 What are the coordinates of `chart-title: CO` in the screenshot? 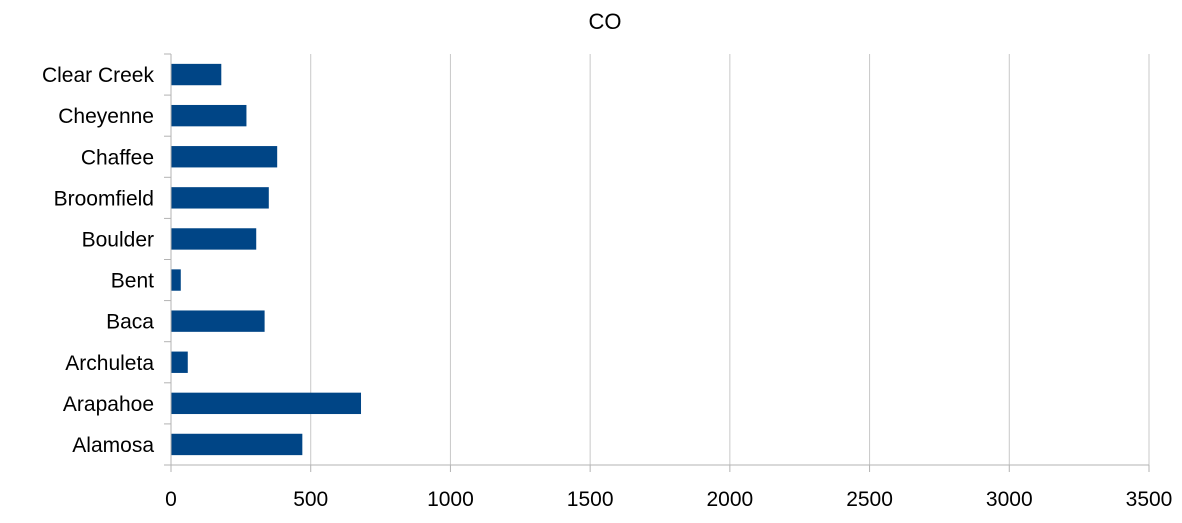 It's located at (605, 21).